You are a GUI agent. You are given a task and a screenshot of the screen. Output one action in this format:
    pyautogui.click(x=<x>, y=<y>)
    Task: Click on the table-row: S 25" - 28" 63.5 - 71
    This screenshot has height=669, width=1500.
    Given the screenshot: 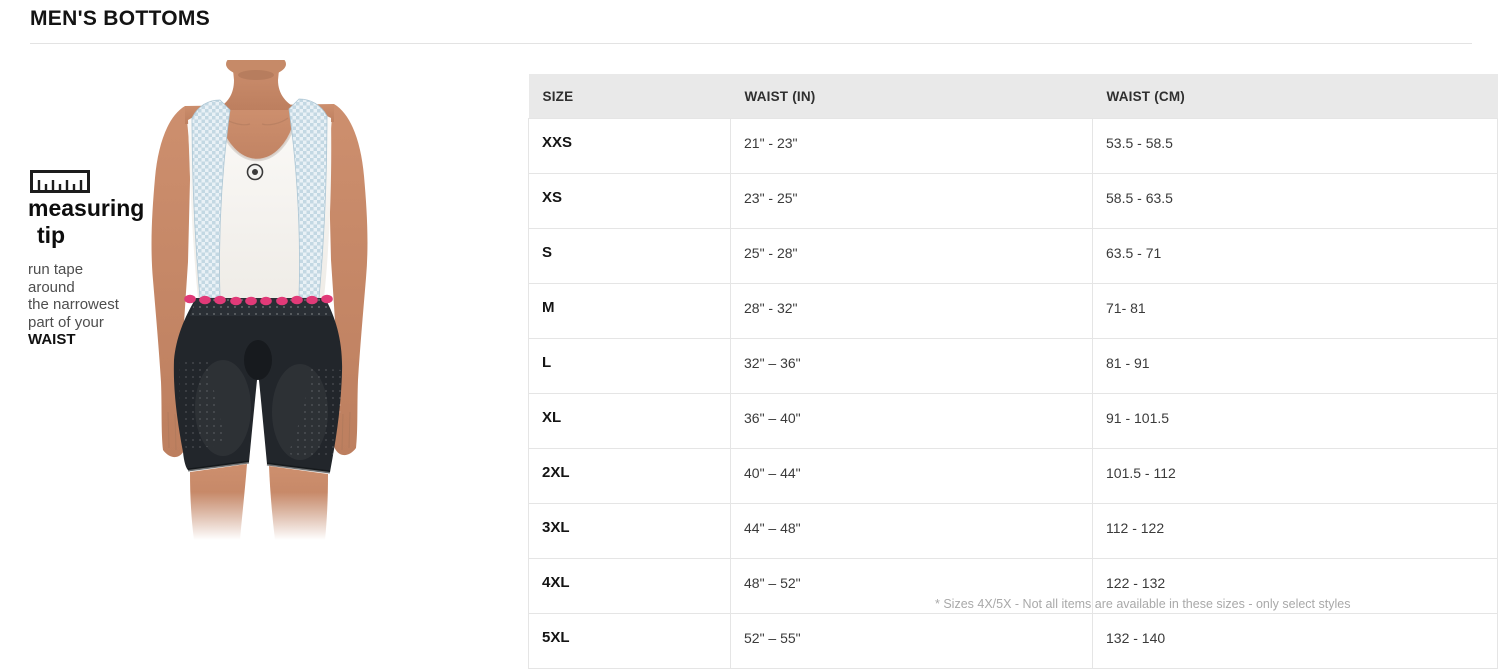 What is the action you would take?
    pyautogui.click(x=1013, y=256)
    